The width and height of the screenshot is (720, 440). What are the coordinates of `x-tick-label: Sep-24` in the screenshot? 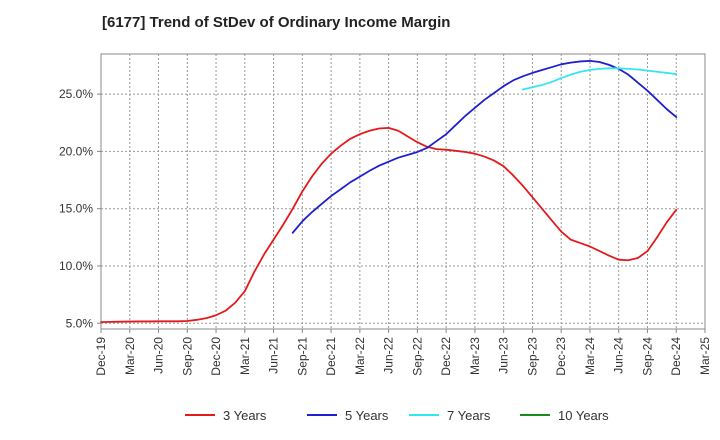 It's located at (647, 356).